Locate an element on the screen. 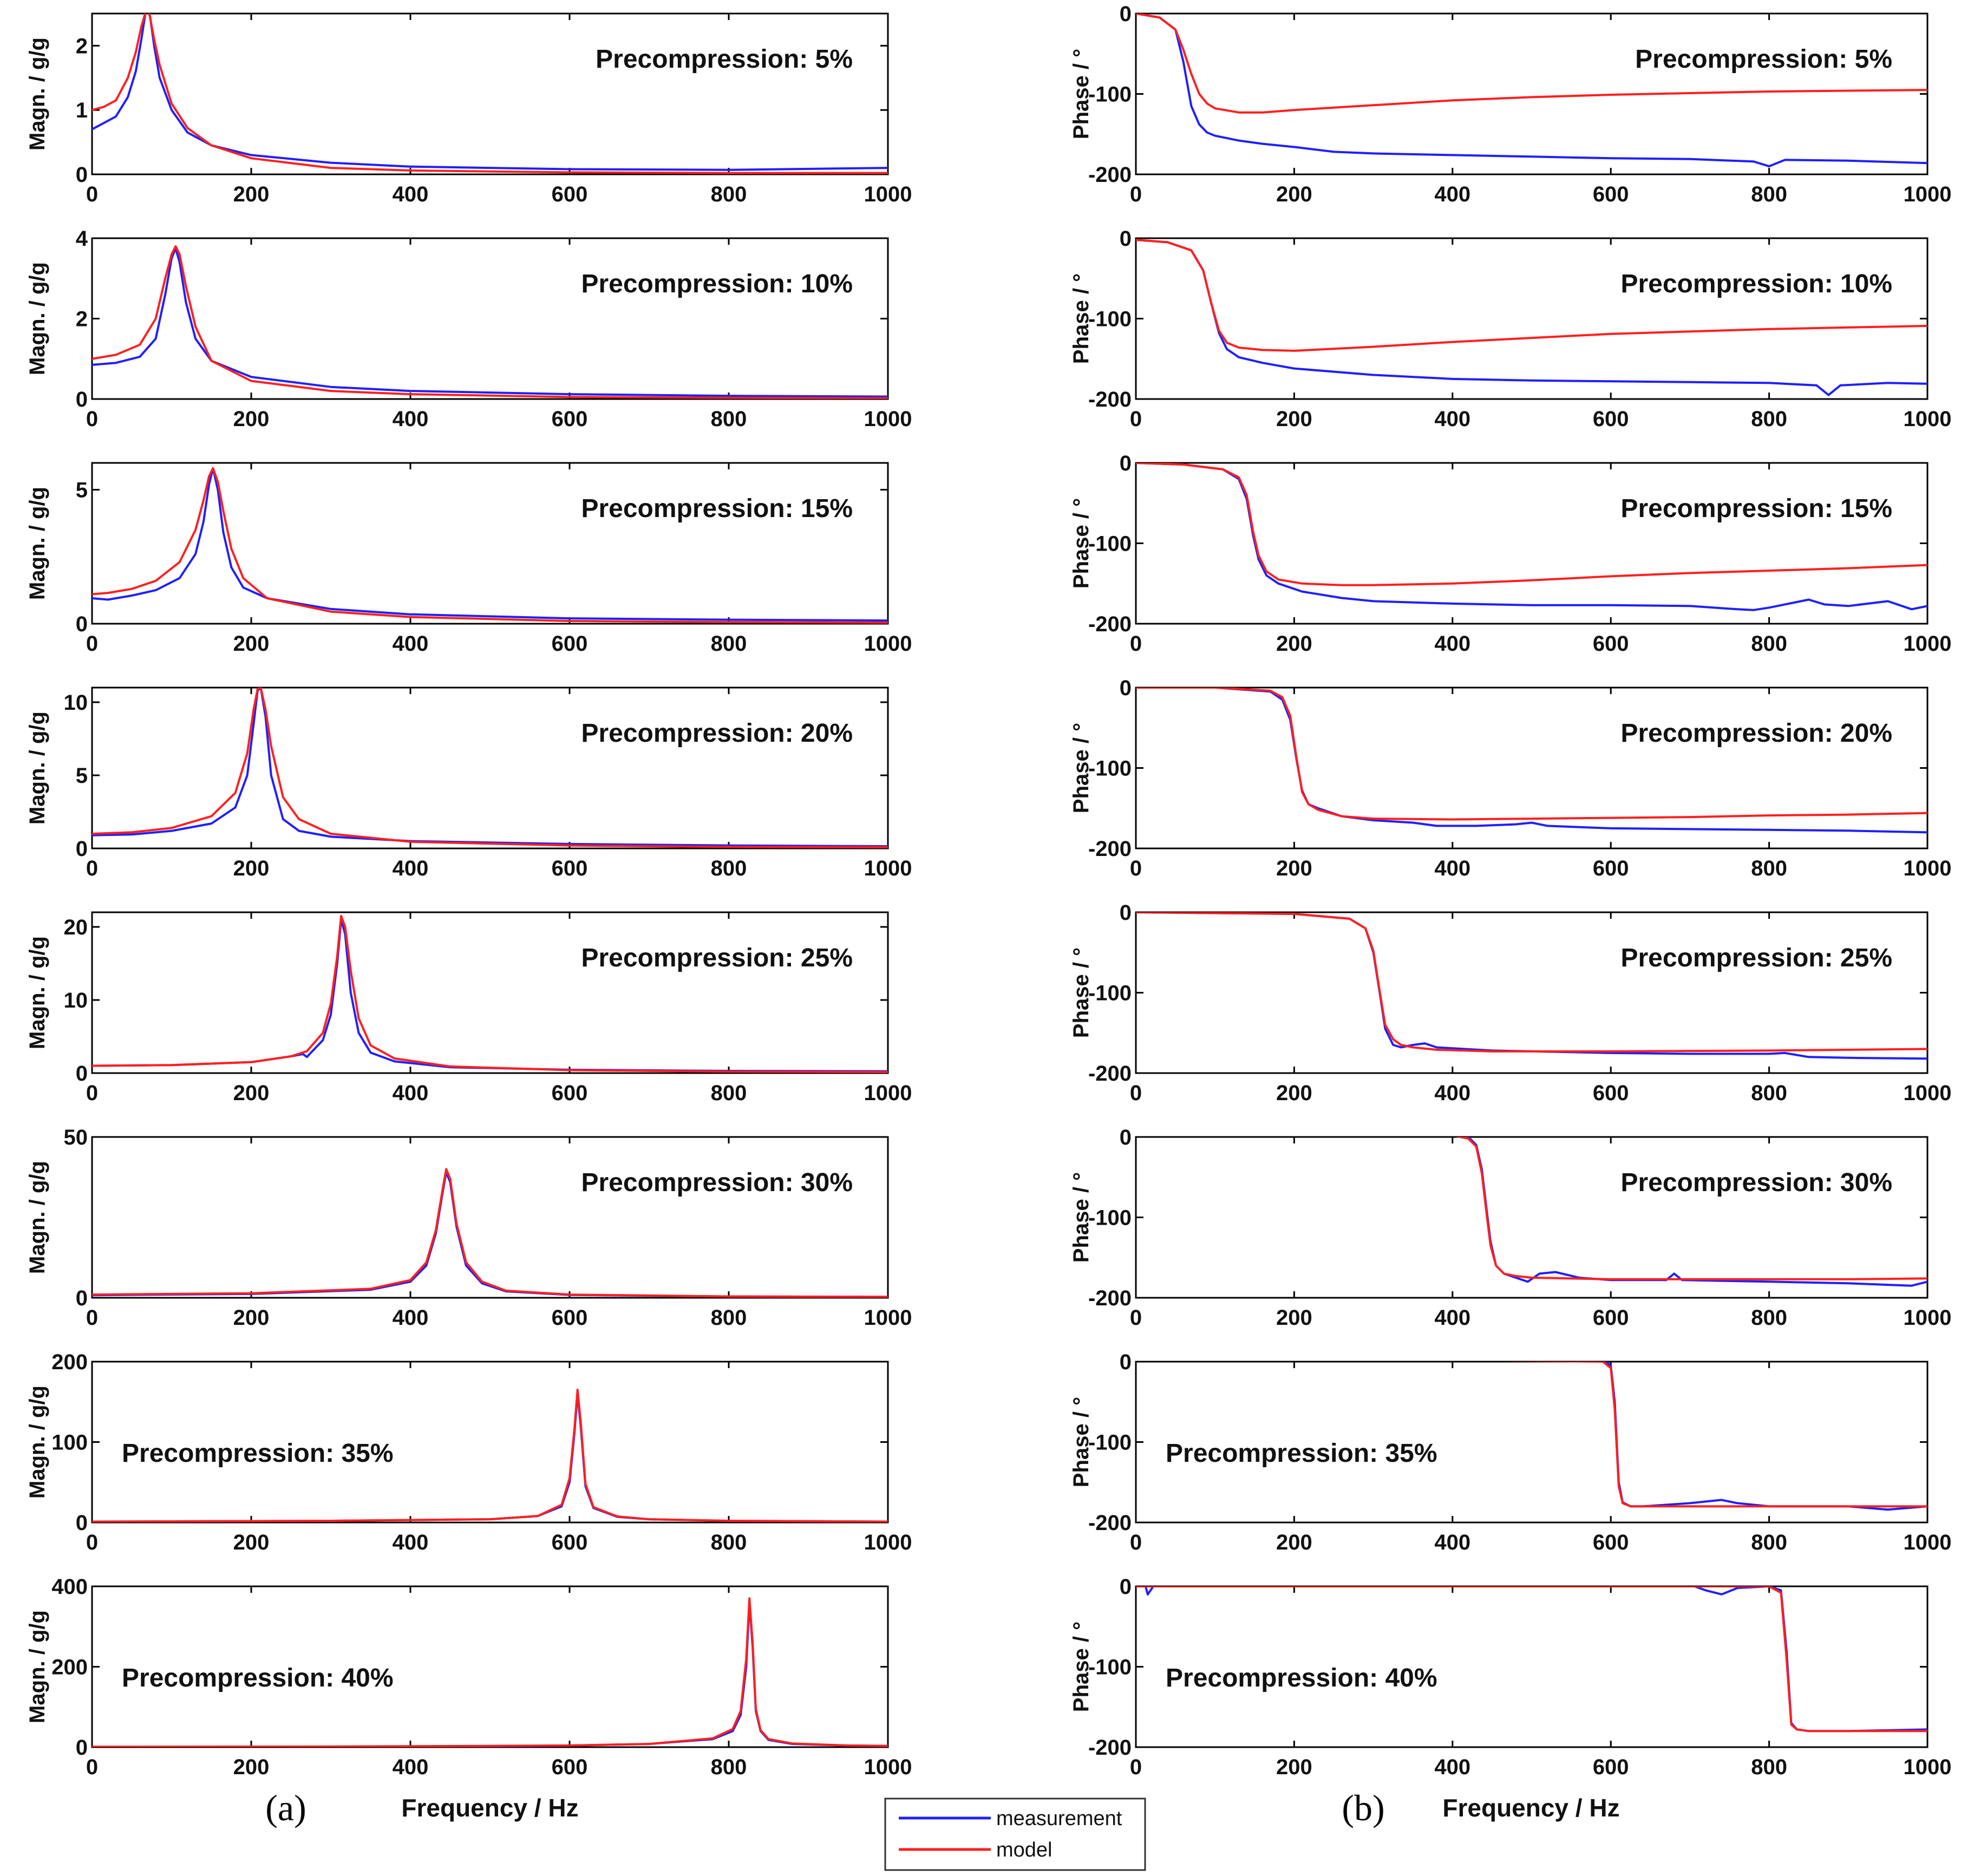 The height and width of the screenshot is (1876, 1961). legend-measurement-label: measurement is located at coordinates (1059, 1819).